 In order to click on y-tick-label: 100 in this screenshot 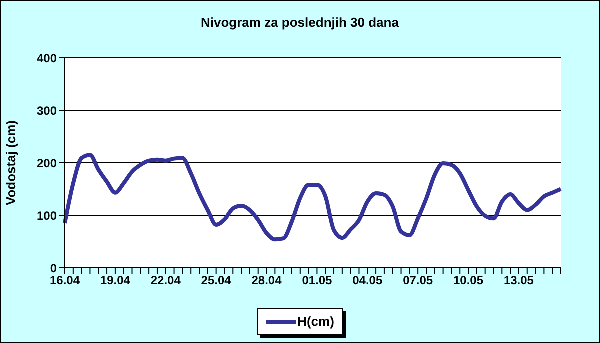, I will do `click(47, 215)`.